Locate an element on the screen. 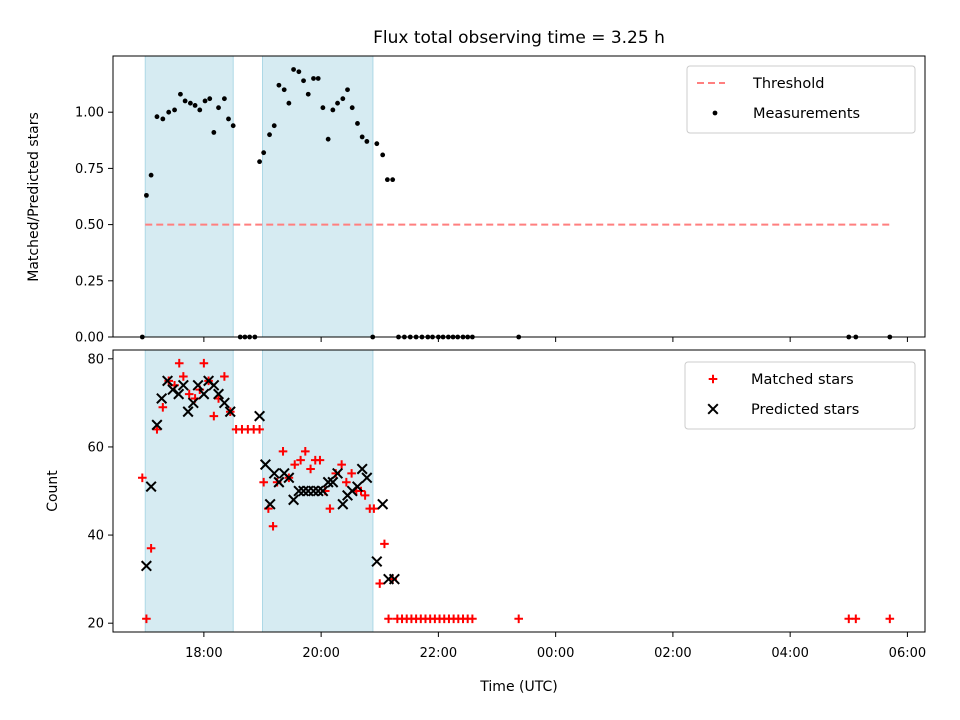  legend-measurement-swatch is located at coordinates (715, 113).